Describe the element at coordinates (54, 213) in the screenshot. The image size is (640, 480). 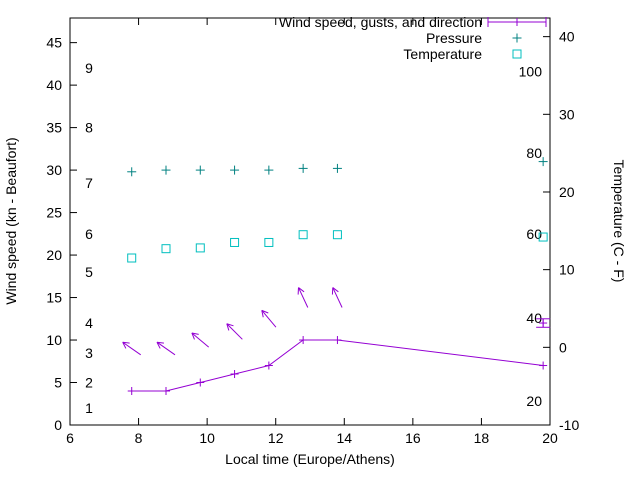
I see `y-left-tick-label: 25` at that location.